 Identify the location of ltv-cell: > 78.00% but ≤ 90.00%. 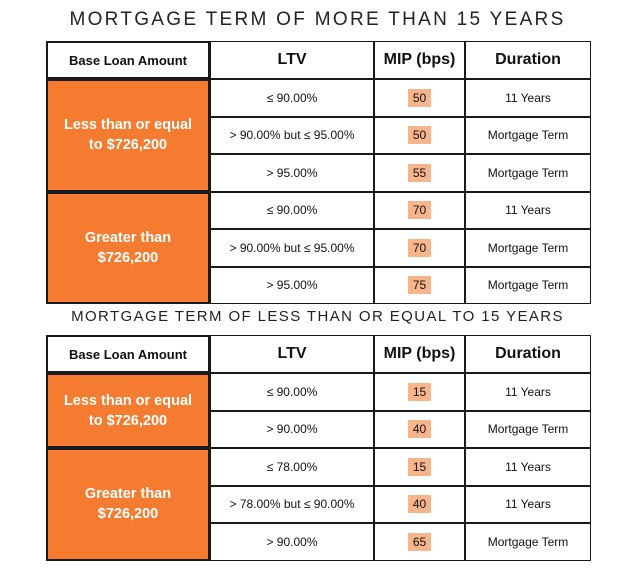
(292, 504).